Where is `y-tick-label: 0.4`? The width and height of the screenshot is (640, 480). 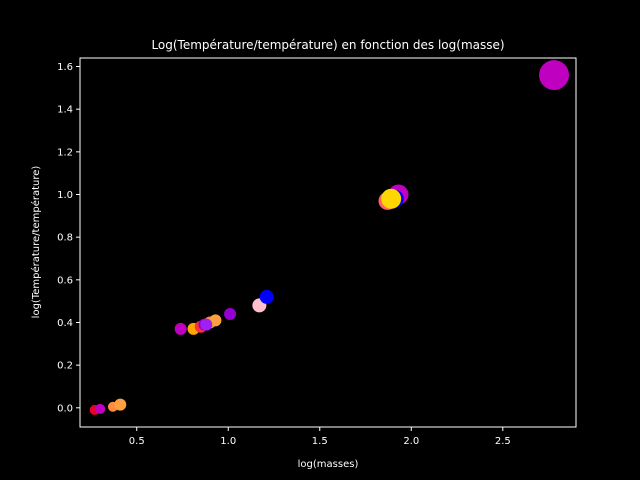
y-tick-label: 0.4 is located at coordinates (65, 323).